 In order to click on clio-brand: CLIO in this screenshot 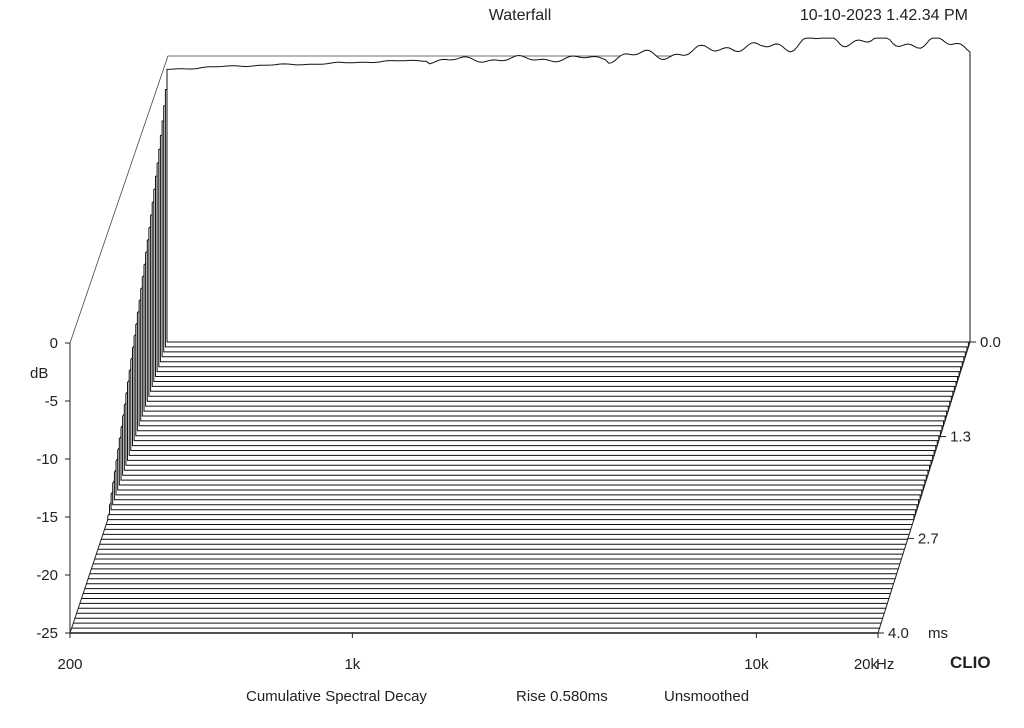, I will do `click(970, 662)`.